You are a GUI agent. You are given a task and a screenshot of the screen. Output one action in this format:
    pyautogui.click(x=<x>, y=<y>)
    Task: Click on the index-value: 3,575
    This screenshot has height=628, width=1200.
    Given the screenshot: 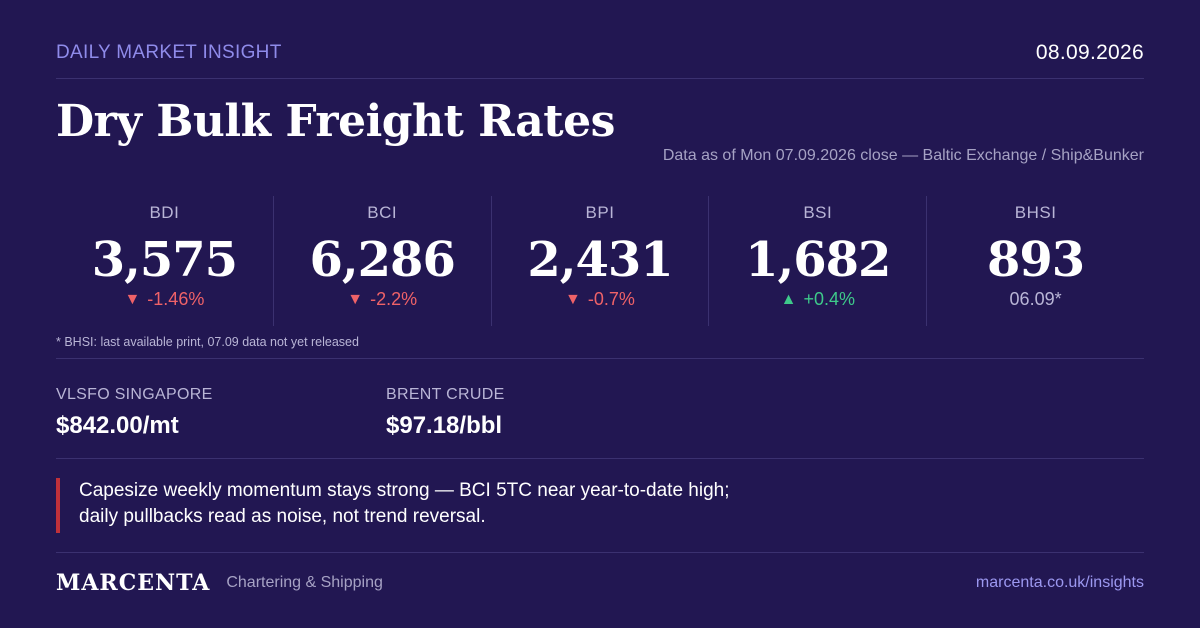 What is the action you would take?
    pyautogui.click(x=164, y=260)
    